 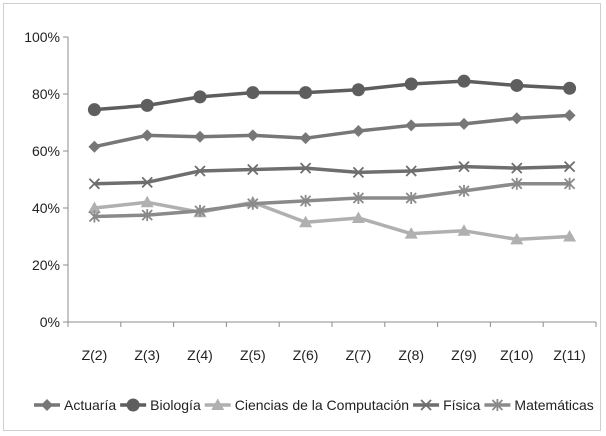 I want to click on legend-label: Biología, so click(x=175, y=405).